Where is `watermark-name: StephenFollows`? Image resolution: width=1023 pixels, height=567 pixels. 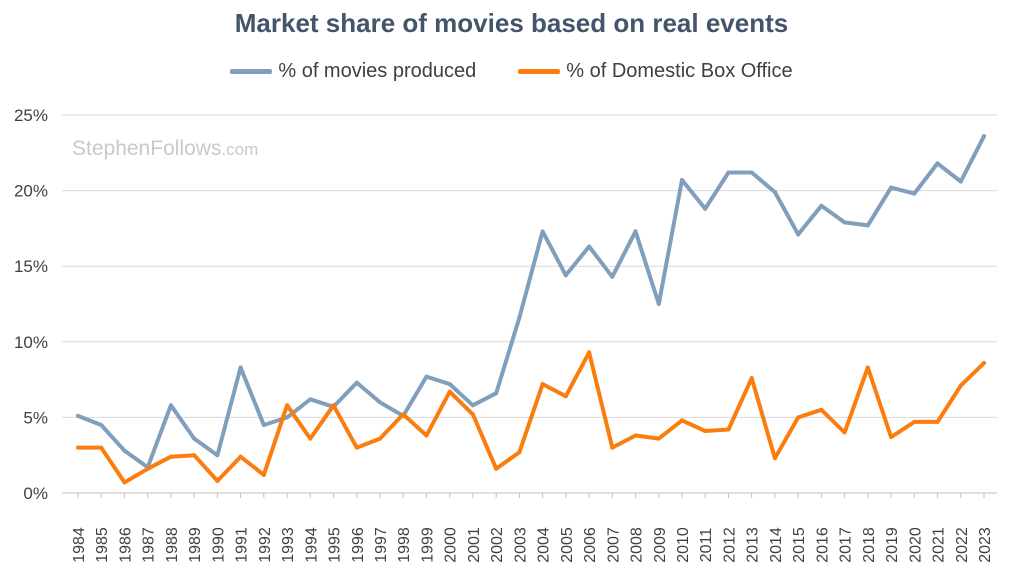
watermark-name: StephenFollows is located at coordinates (147, 148).